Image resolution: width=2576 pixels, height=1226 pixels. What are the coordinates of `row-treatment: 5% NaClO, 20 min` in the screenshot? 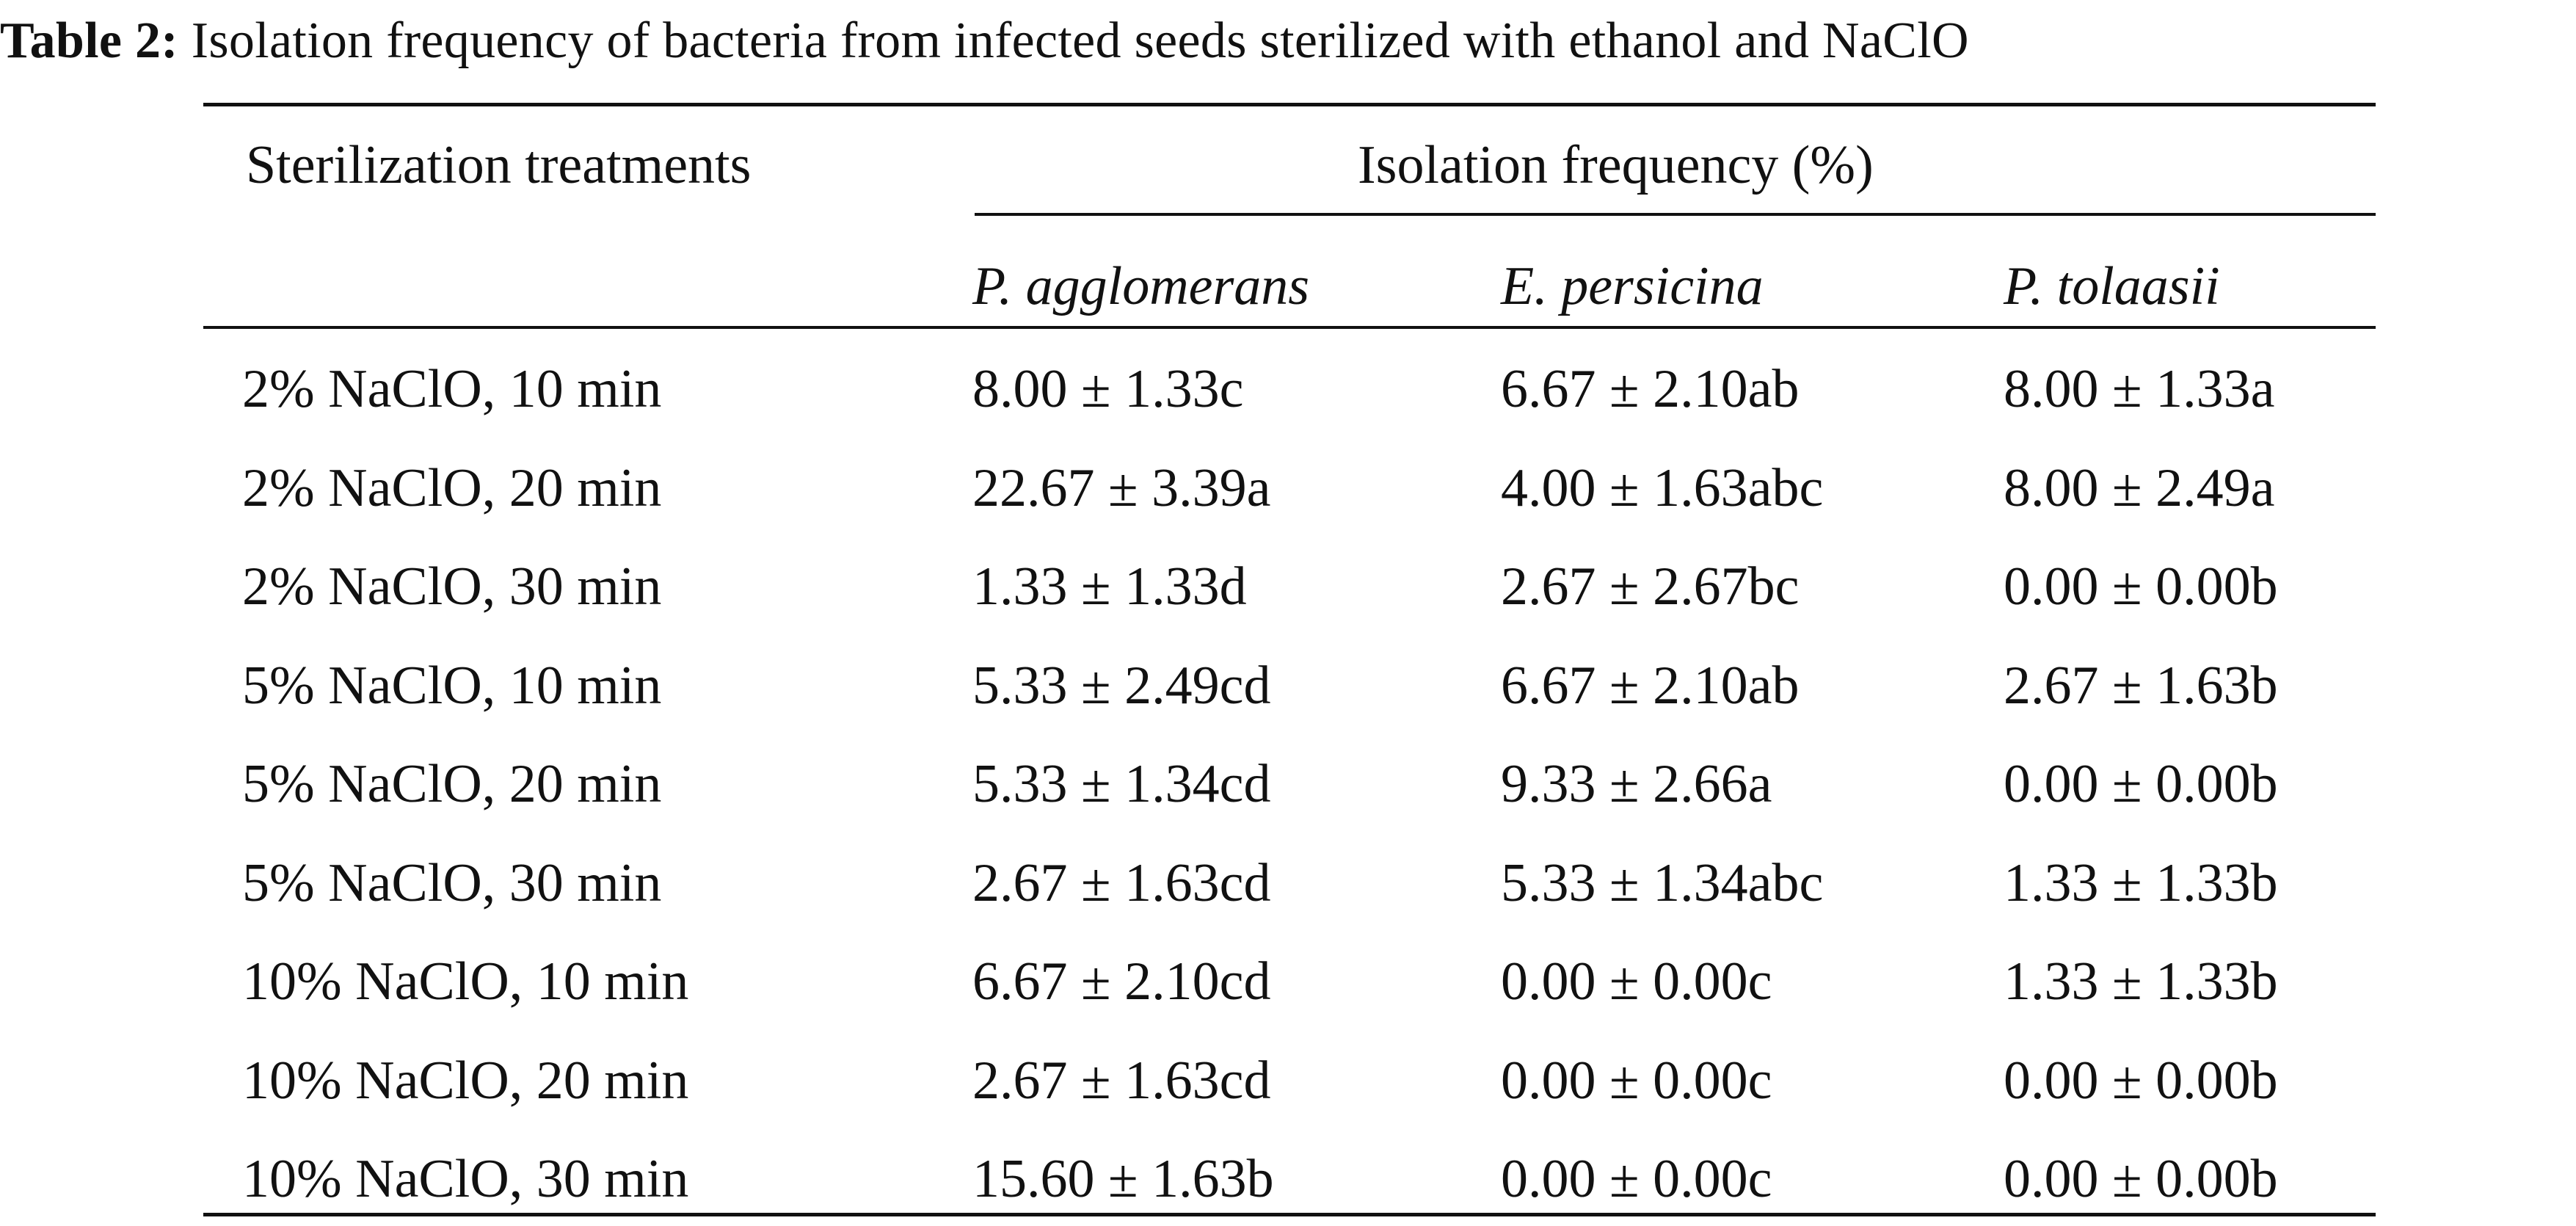 It's located at (452, 784).